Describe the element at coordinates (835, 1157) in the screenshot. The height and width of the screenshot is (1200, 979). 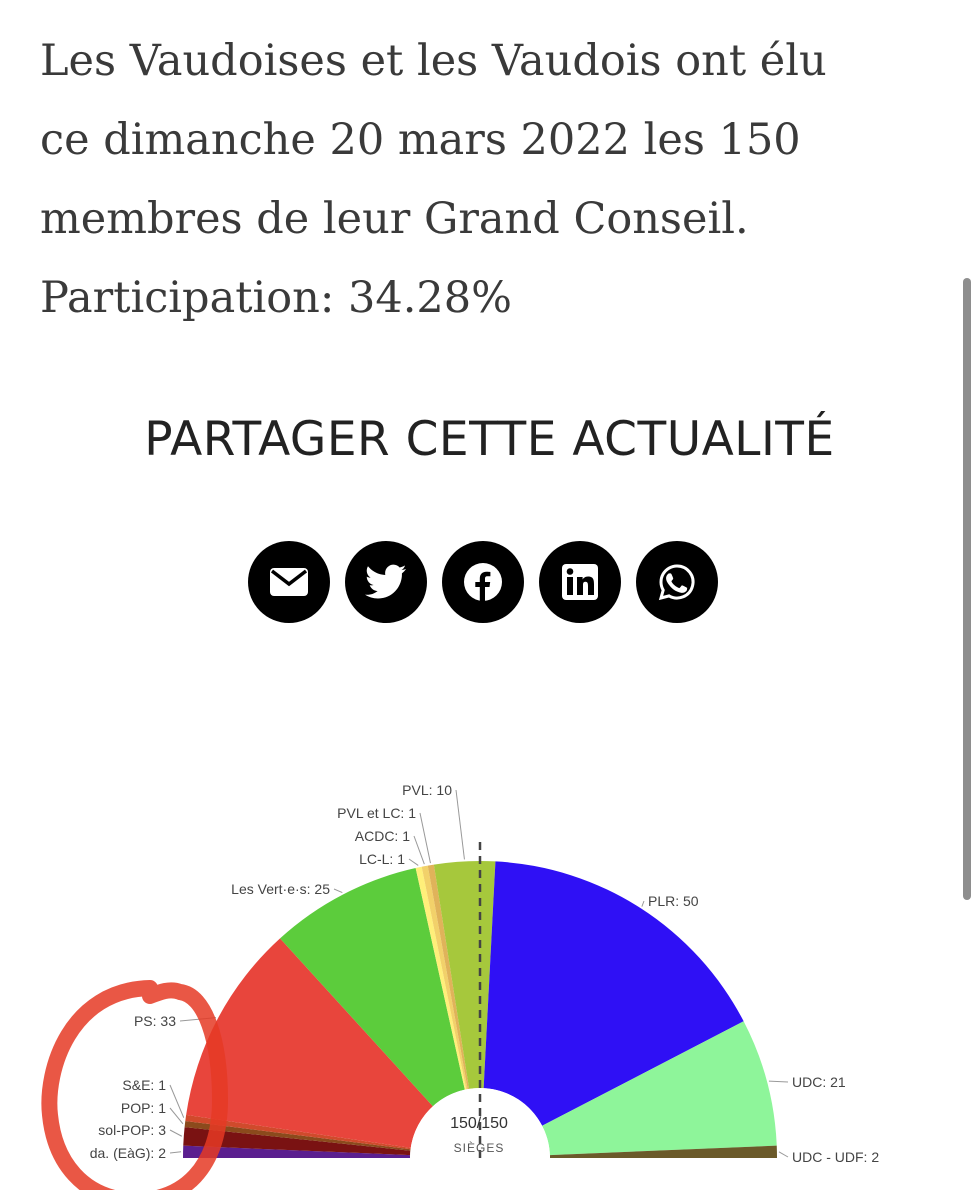
I see `party-label: UDC - UDF: 2` at that location.